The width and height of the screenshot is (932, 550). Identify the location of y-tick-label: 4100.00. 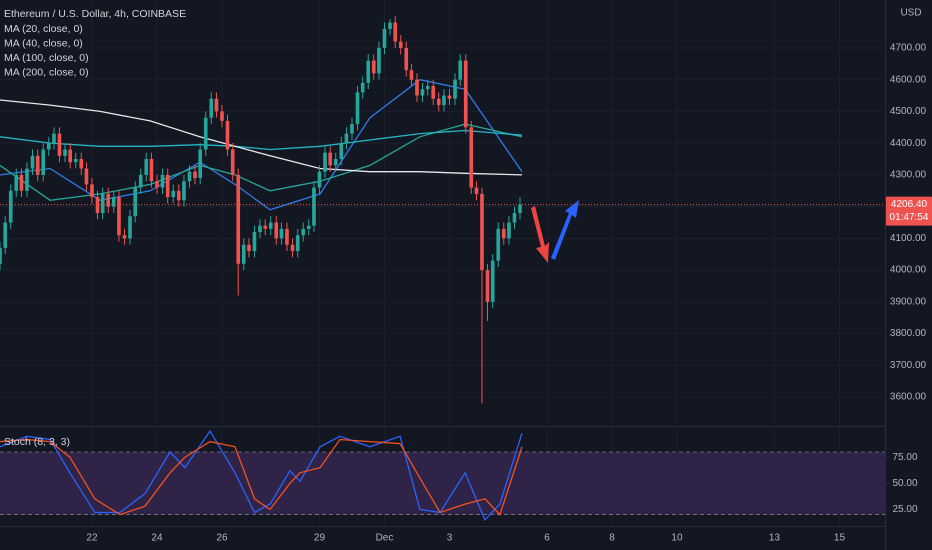
(908, 238).